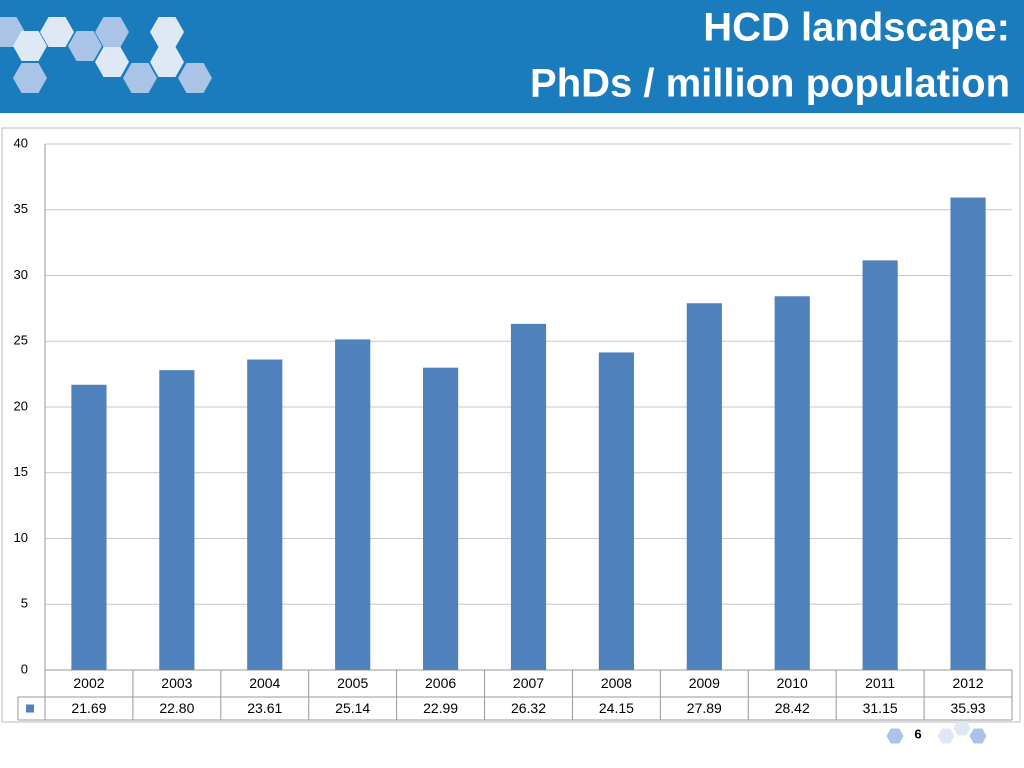 The height and width of the screenshot is (768, 1024). I want to click on value-label: 35.93, so click(968, 708).